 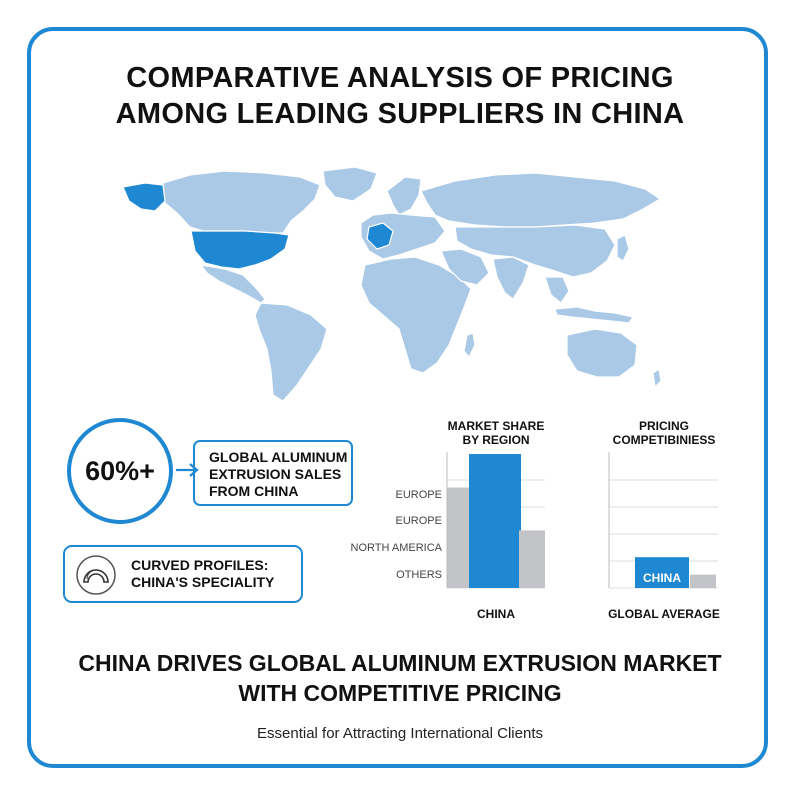 What do you see at coordinates (200, 565) in the screenshot?
I see `profile-line-1: CURVED PROFILES:` at bounding box center [200, 565].